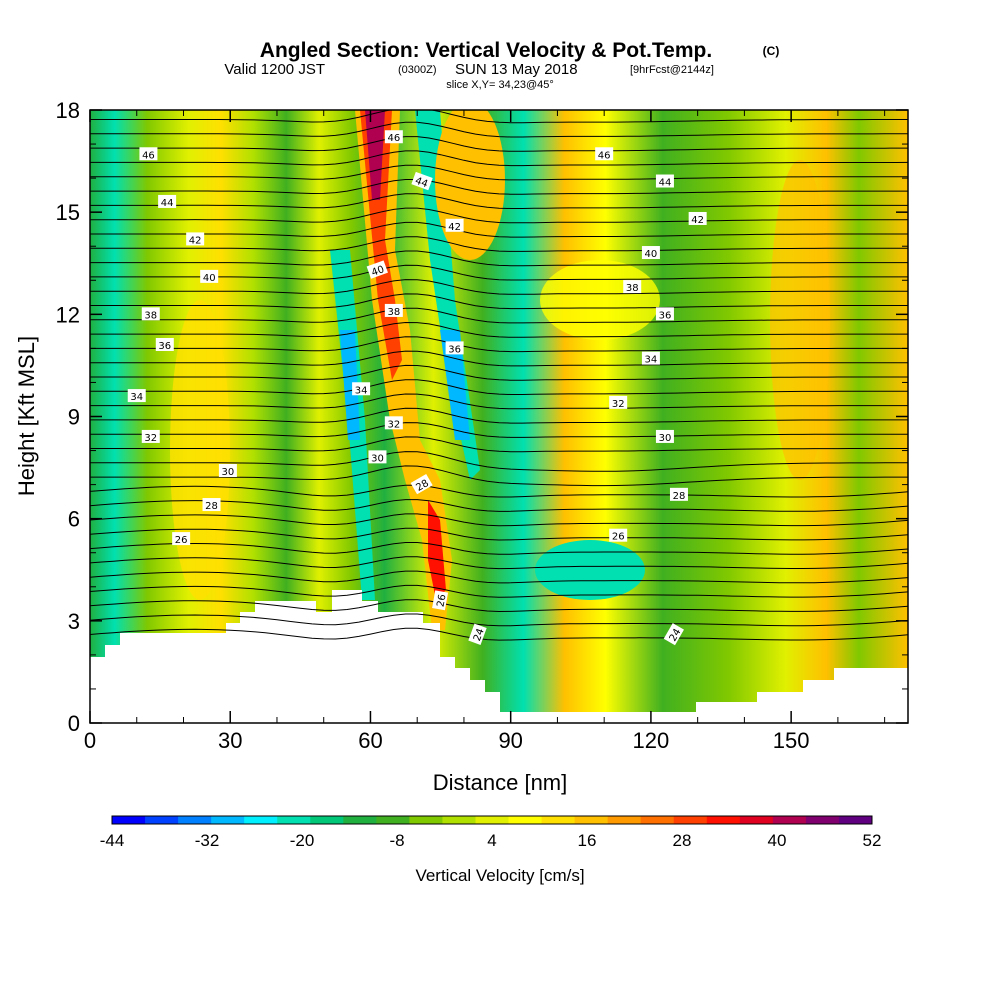 The width and height of the screenshot is (1000, 1000). What do you see at coordinates (209, 276) in the screenshot?
I see `contour-label: 40` at bounding box center [209, 276].